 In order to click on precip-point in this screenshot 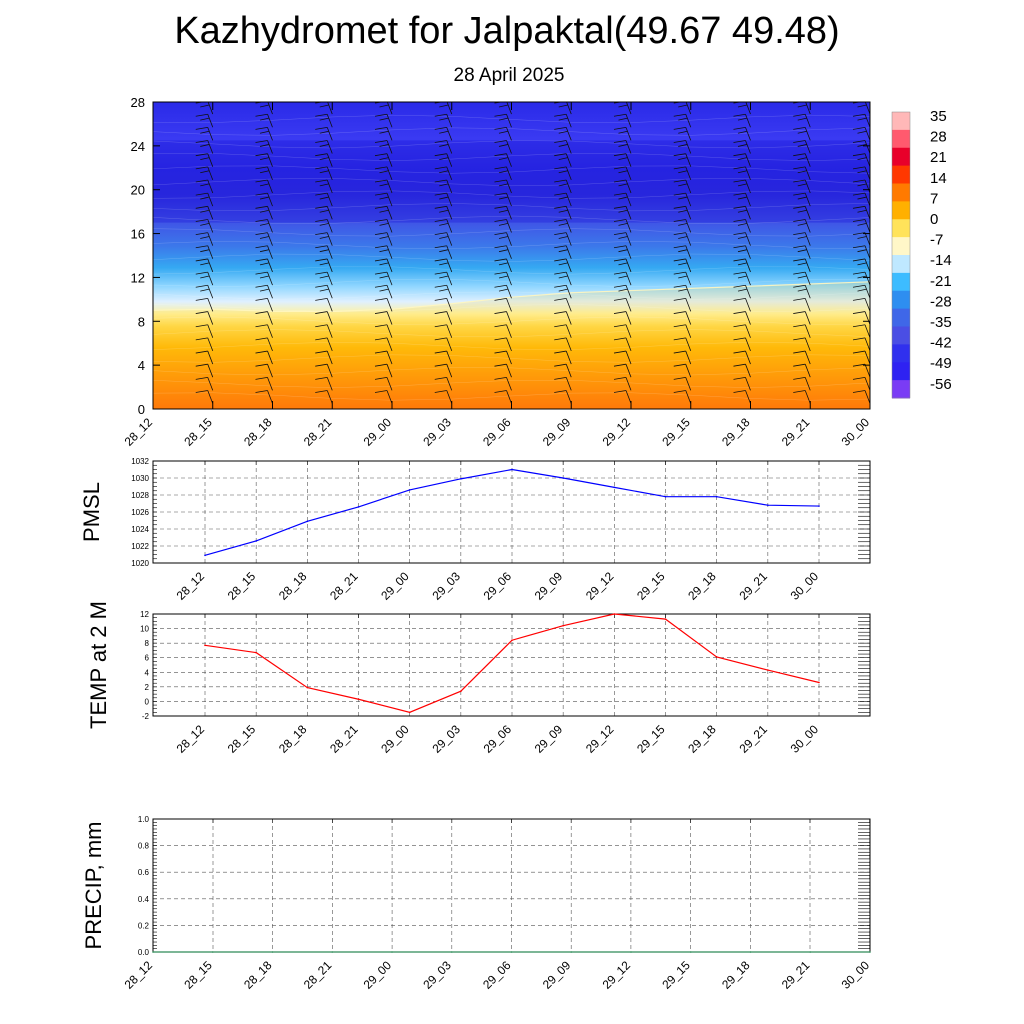, I will do `click(451, 952)`.